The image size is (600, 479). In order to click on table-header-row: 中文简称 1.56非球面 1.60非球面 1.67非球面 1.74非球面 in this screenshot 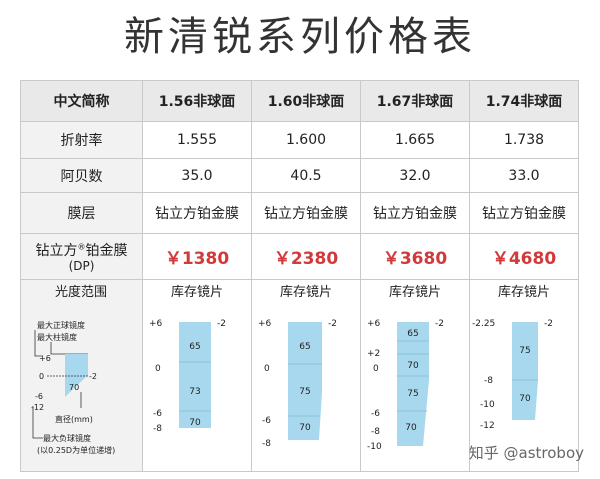, I will do `click(299, 101)`.